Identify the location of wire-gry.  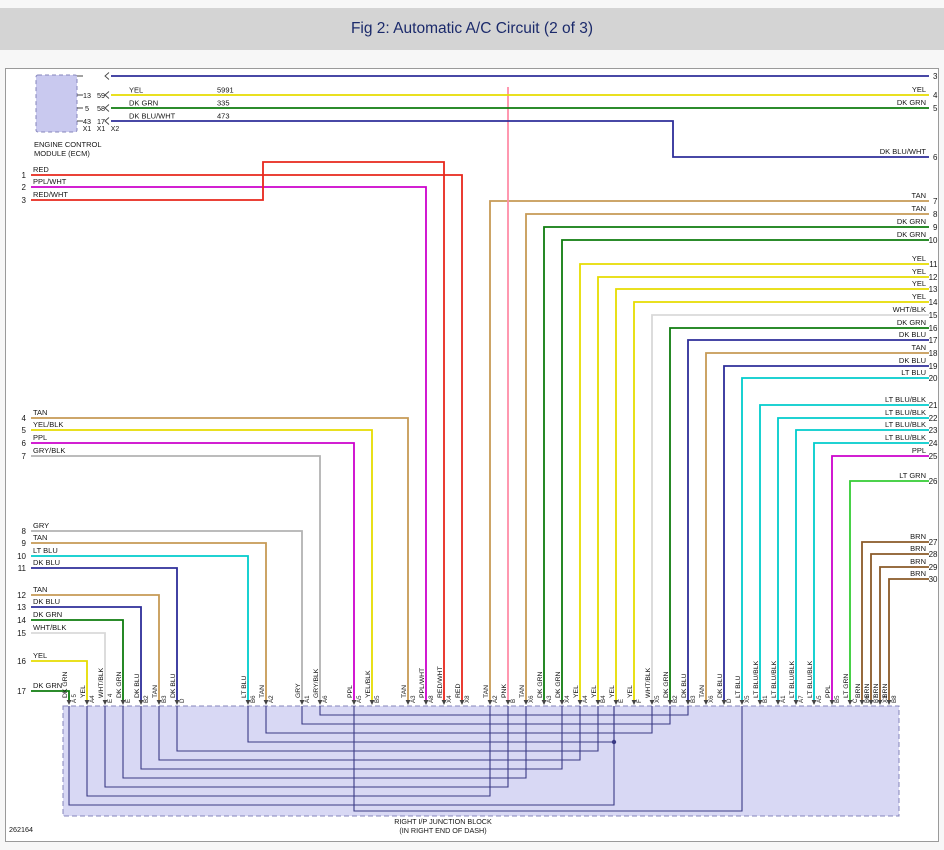
(167, 615).